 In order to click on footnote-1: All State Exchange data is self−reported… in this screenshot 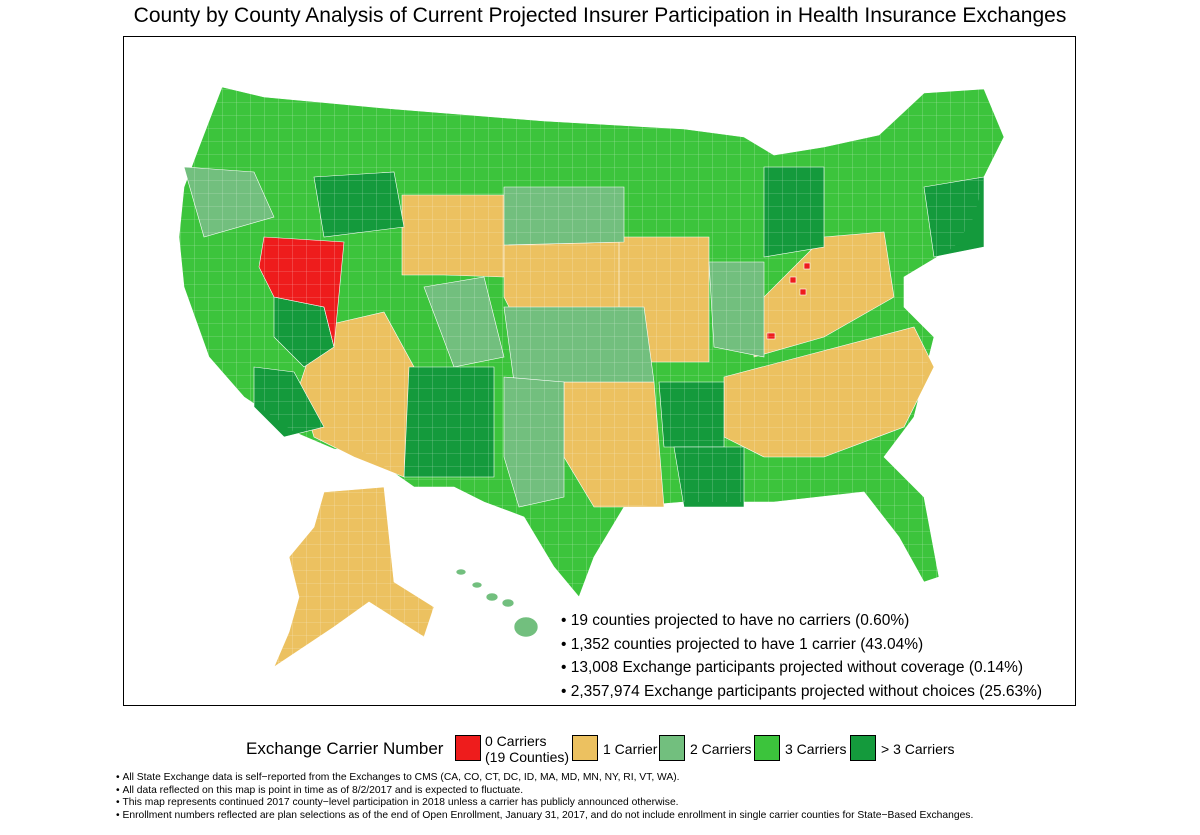, I will do `click(544, 778)`.